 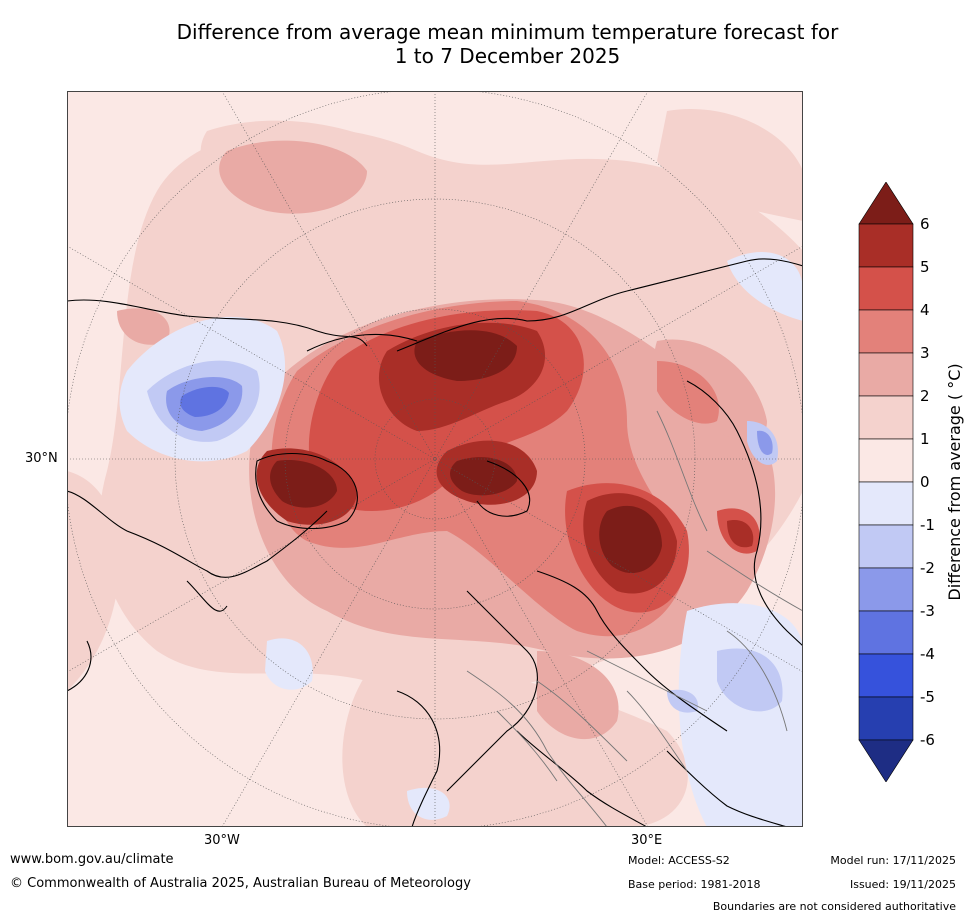 I want to click on footer-issued: Issued: 19/11/2025, so click(x=902, y=884).